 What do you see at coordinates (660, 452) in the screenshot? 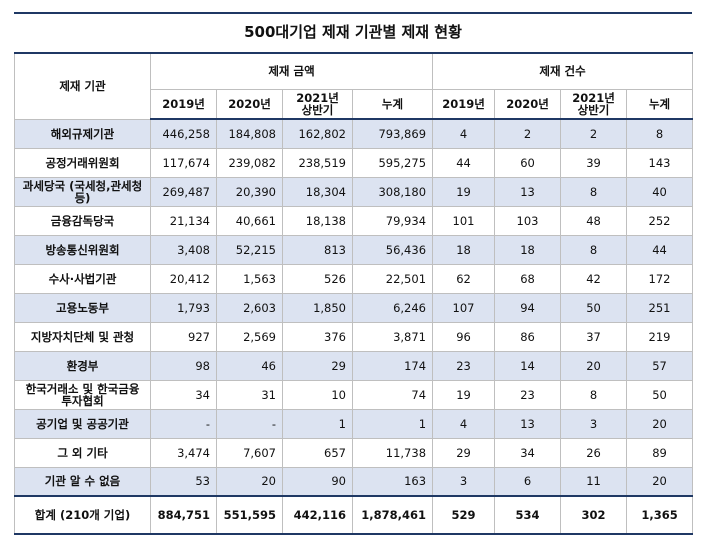
I see `count-total: 89` at bounding box center [660, 452].